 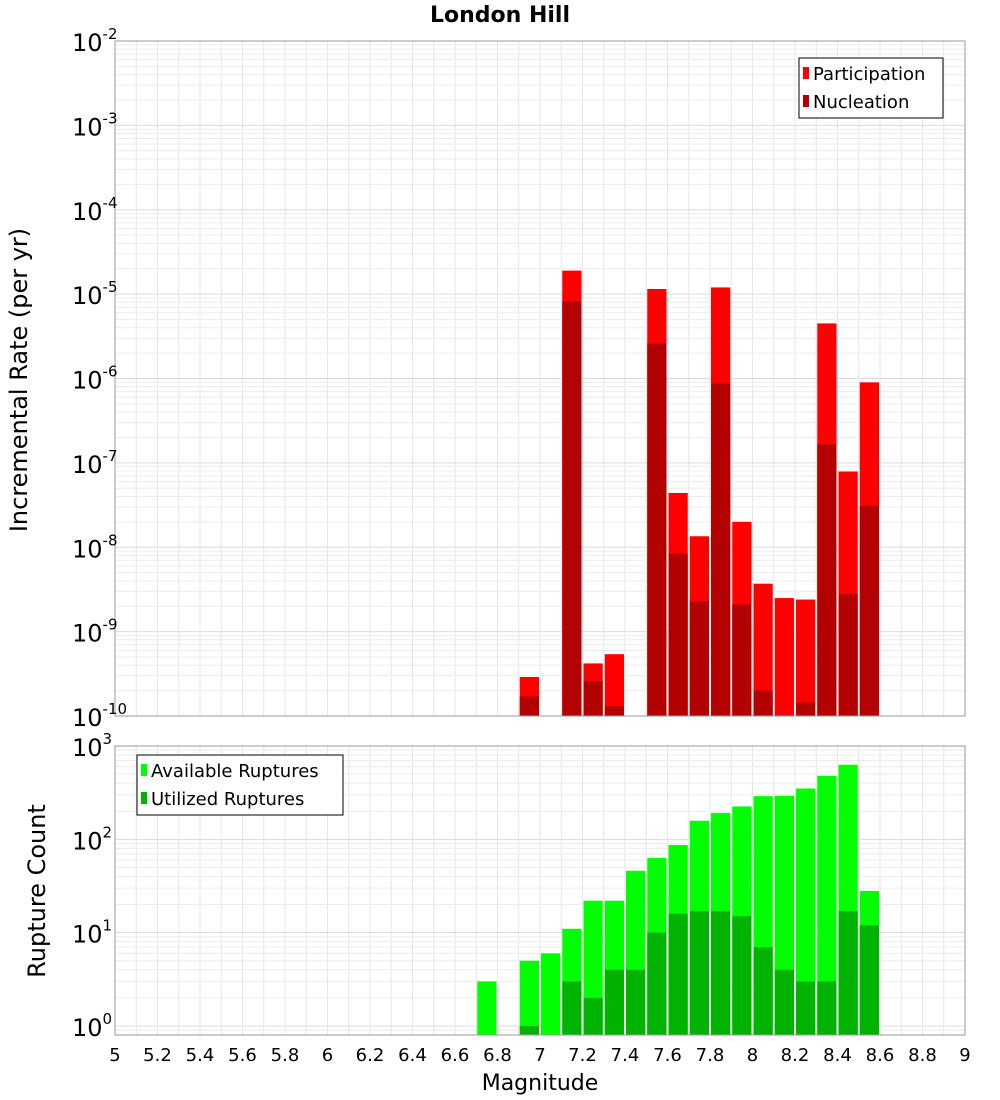 What do you see at coordinates (455, 1055) in the screenshot?
I see `x-tick-label: 6.6` at bounding box center [455, 1055].